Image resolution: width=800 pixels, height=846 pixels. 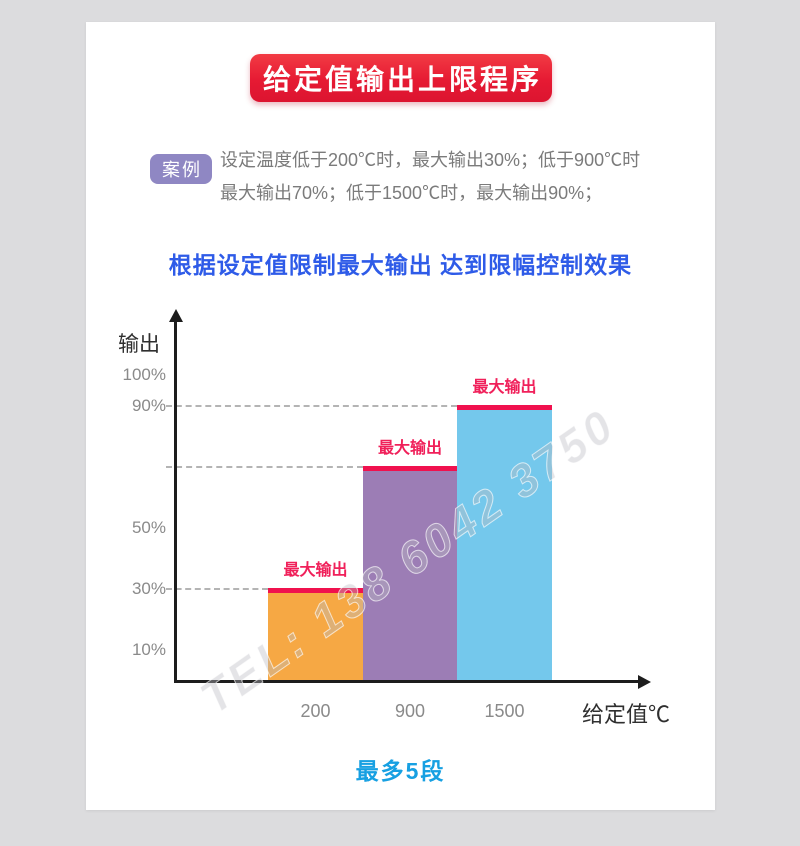 I want to click on y-tick-label: 100%, so click(x=144, y=374).